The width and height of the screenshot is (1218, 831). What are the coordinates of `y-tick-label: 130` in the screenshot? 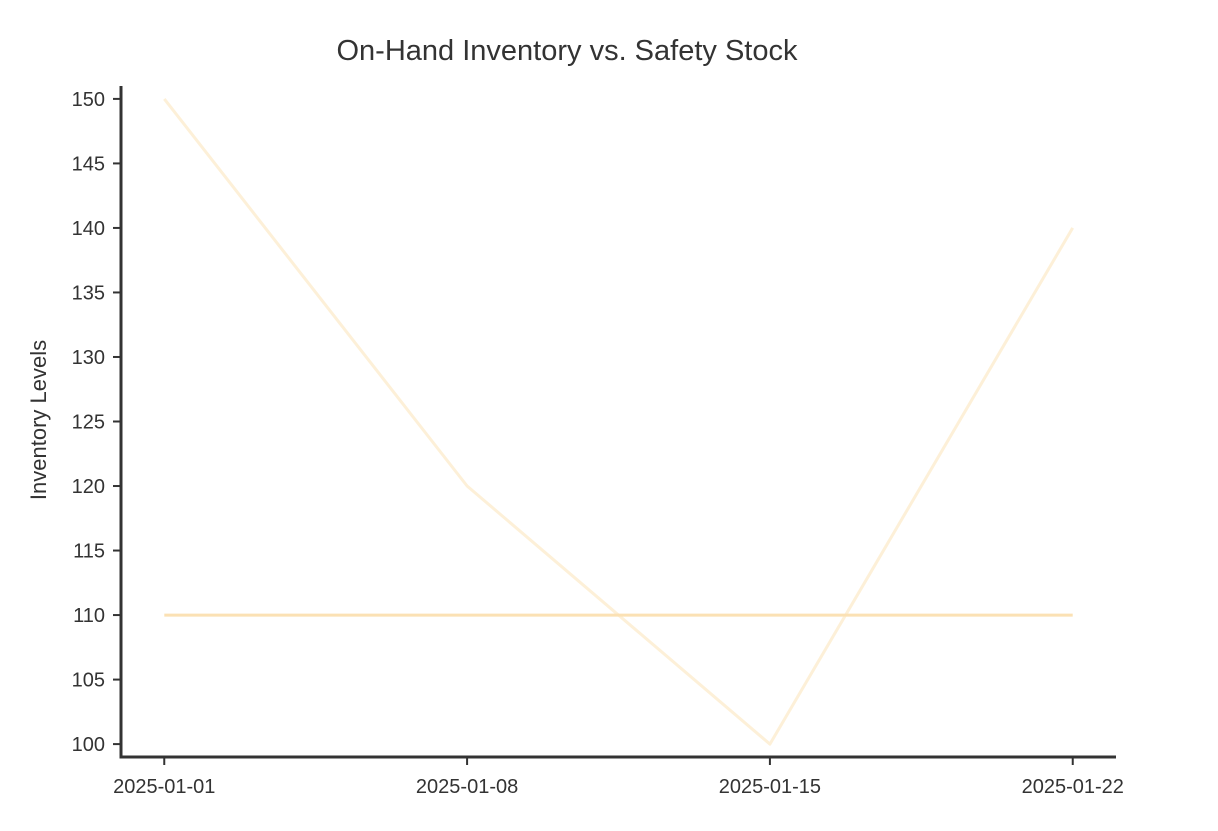 It's located at (88, 358).